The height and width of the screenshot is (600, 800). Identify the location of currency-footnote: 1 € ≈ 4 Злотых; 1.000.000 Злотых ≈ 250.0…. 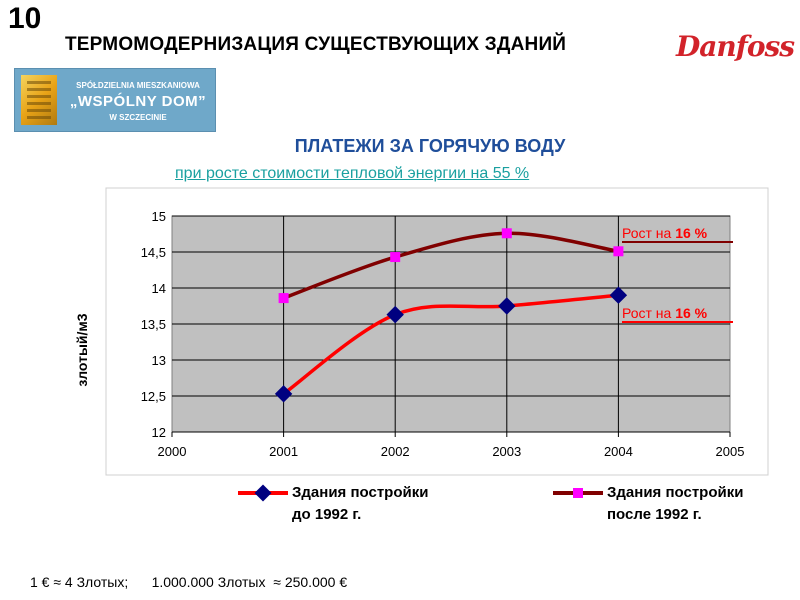
(189, 582).